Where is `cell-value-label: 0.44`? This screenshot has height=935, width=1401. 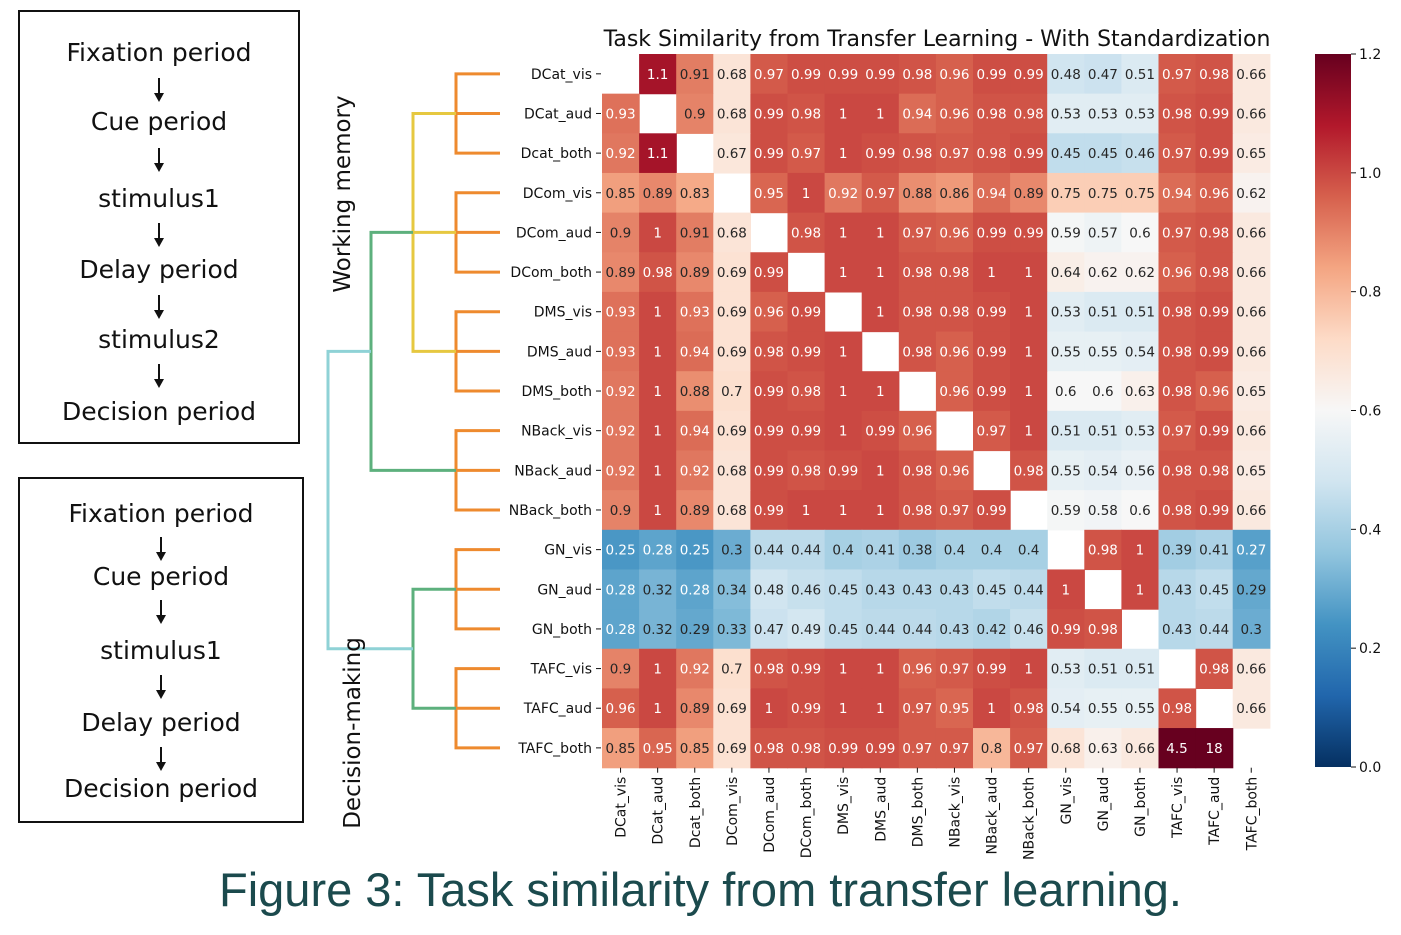 cell-value-label: 0.44 is located at coordinates (769, 551).